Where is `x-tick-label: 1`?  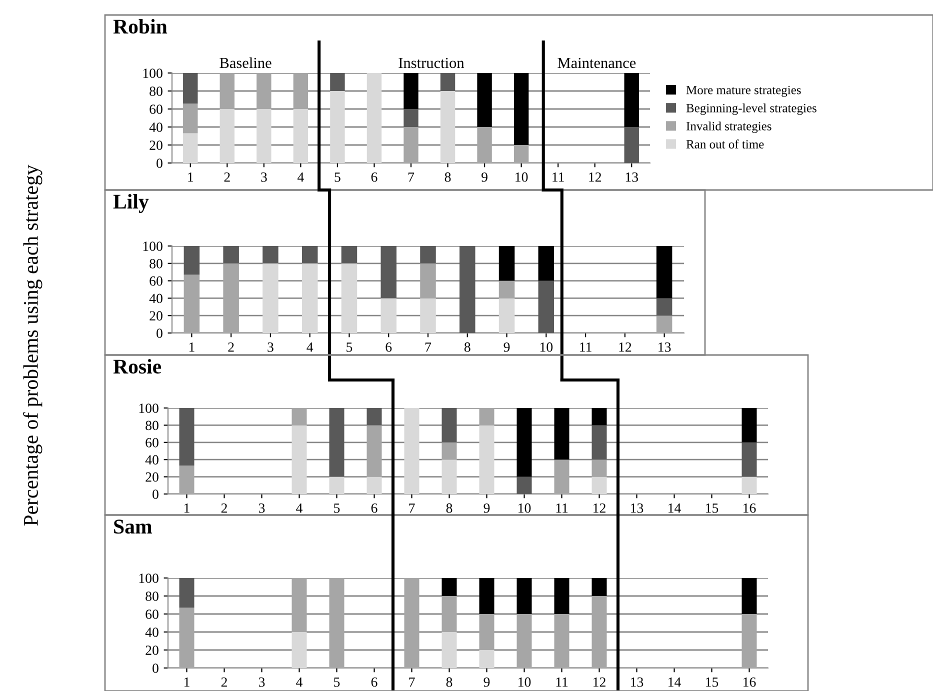 x-tick-label: 1 is located at coordinates (187, 682).